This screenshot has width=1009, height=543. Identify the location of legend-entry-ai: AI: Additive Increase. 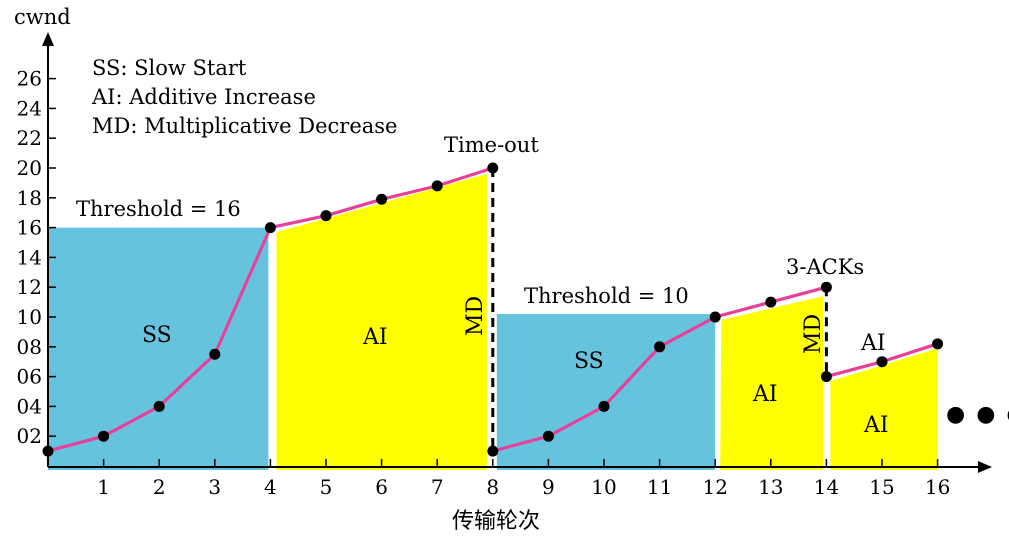
(203, 97).